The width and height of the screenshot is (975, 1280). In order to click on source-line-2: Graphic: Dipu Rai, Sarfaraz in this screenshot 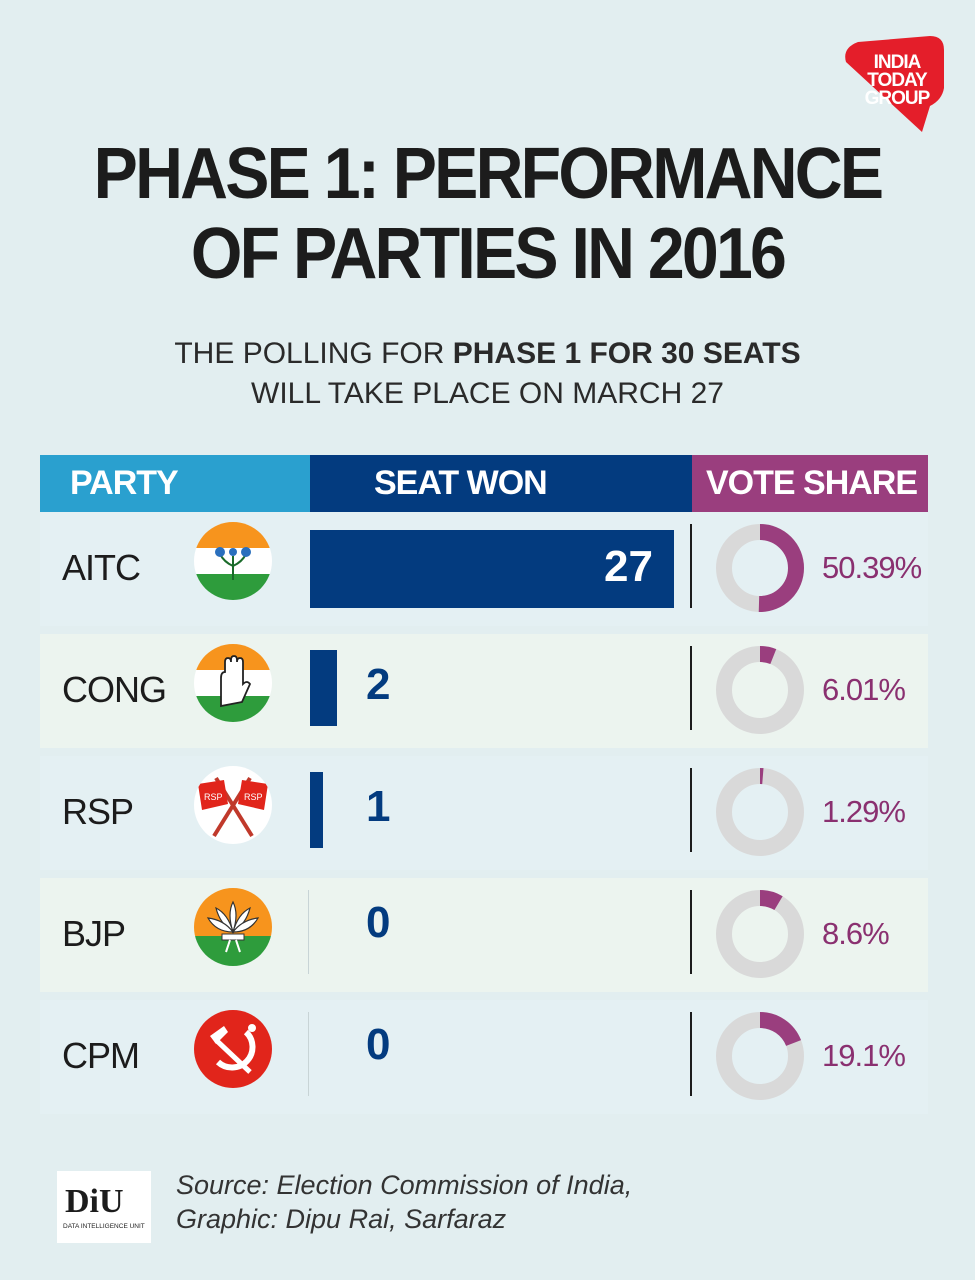, I will do `click(341, 1219)`.